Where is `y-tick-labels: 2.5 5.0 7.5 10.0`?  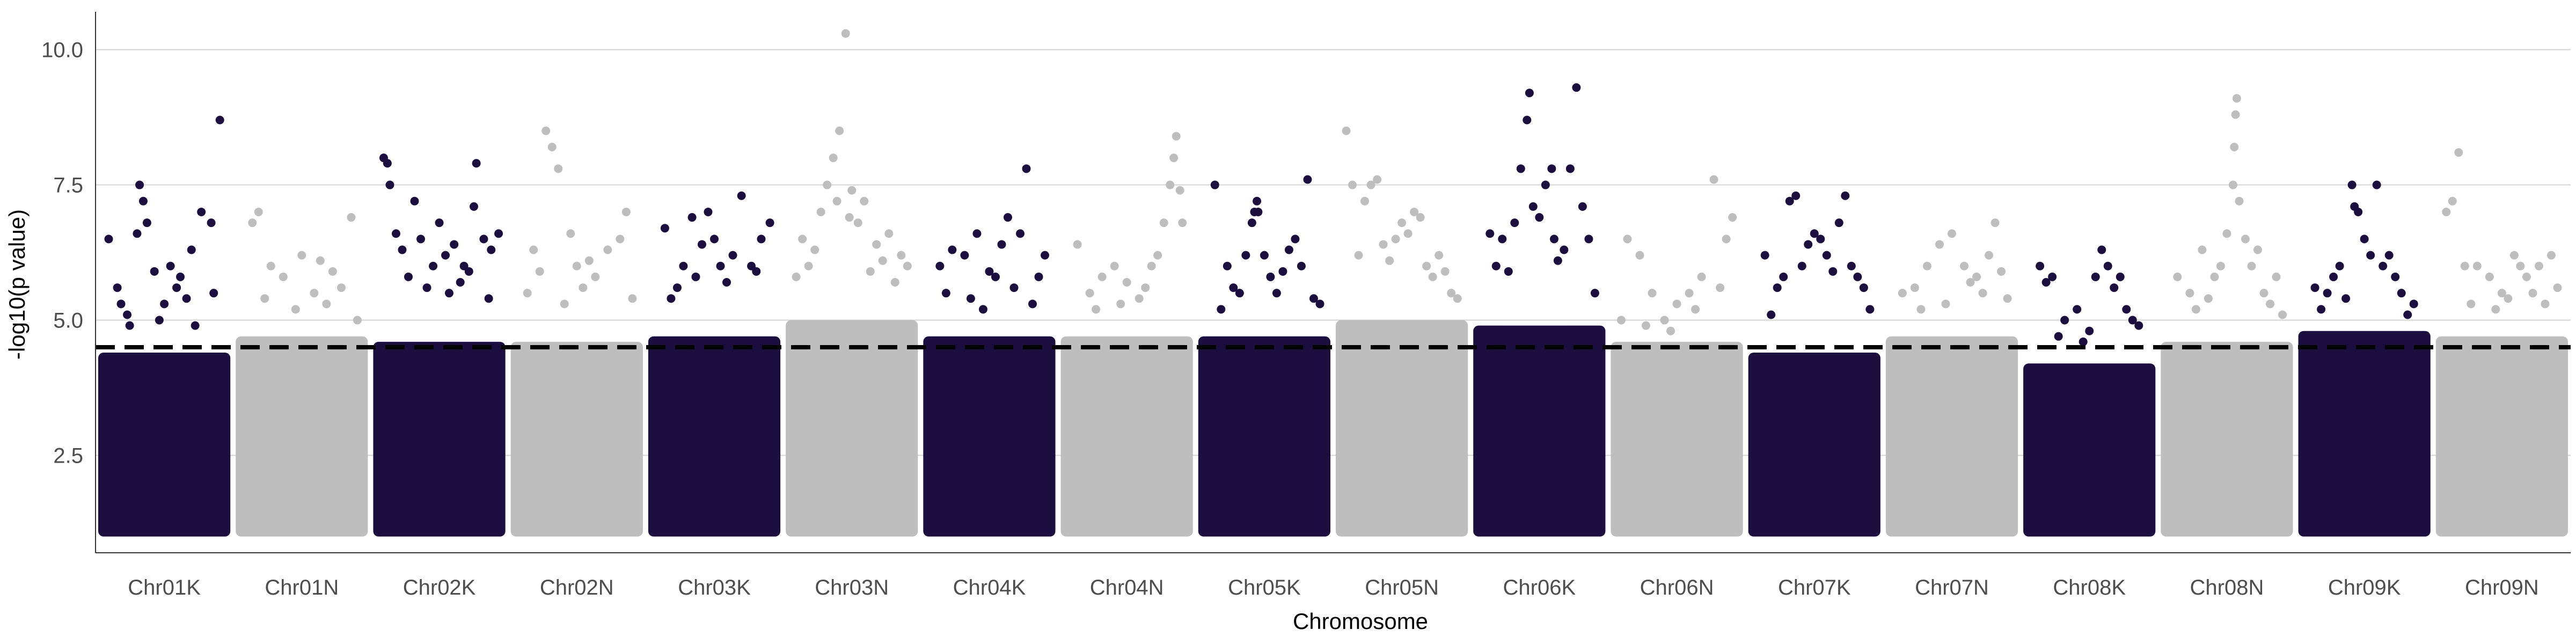
y-tick-labels: 2.5 5.0 7.5 10.0 is located at coordinates (62, 253).